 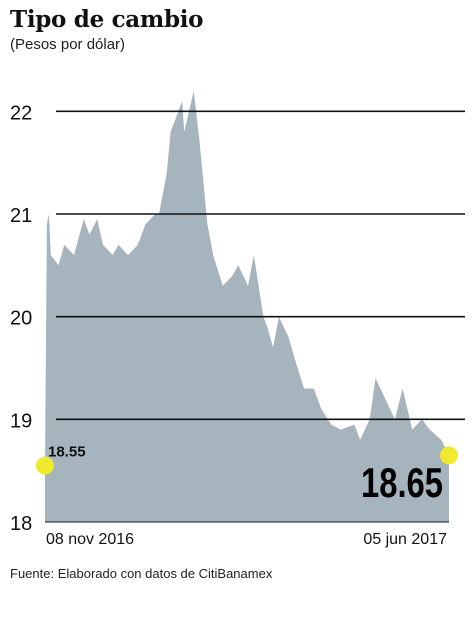 I want to click on y-tick-label-20: 20, so click(x=21, y=319).